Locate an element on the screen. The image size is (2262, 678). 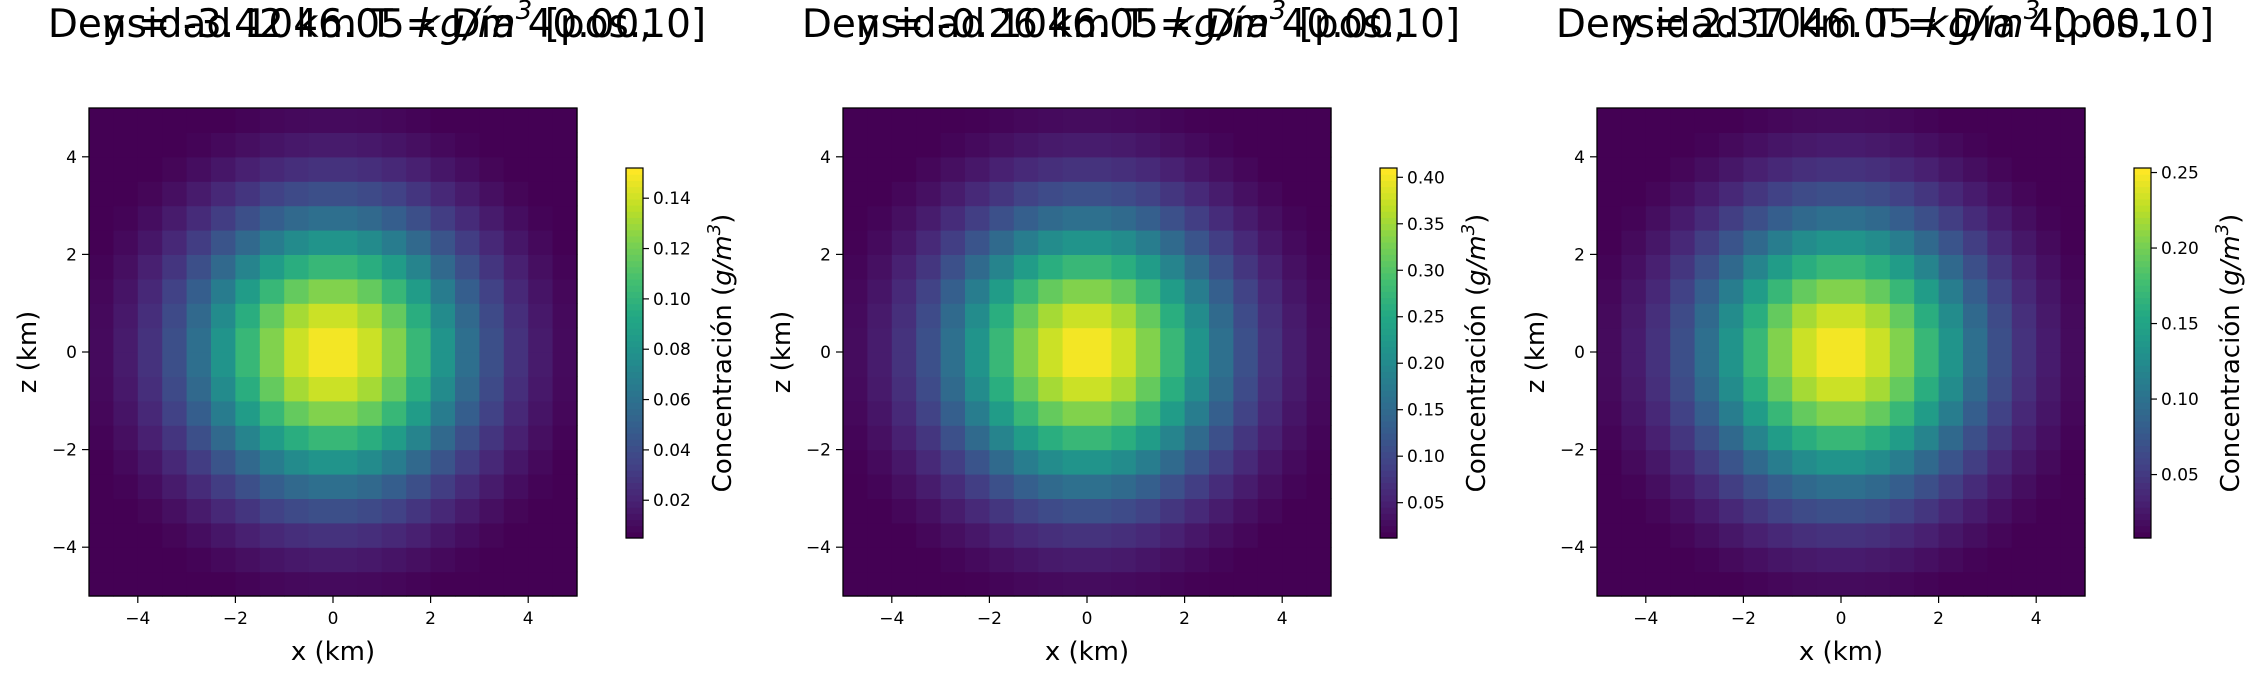
colorbar-tick-label: 0.08 is located at coordinates (672, 350).